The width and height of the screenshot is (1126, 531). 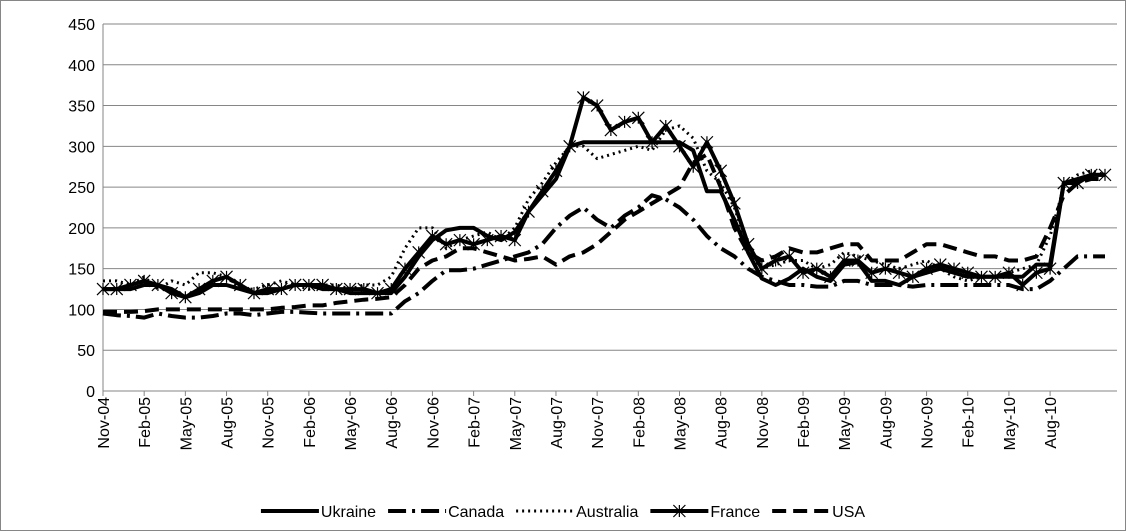 I want to click on y-tick-label: 200, so click(x=81, y=229).